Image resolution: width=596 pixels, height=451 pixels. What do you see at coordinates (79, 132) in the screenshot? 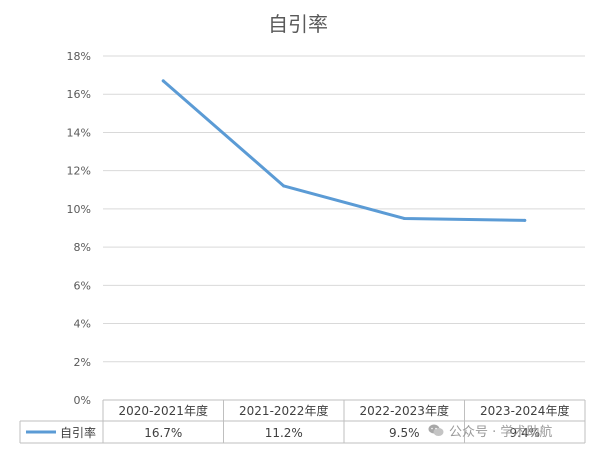
I see `y-tick-label: 14%` at bounding box center [79, 132].